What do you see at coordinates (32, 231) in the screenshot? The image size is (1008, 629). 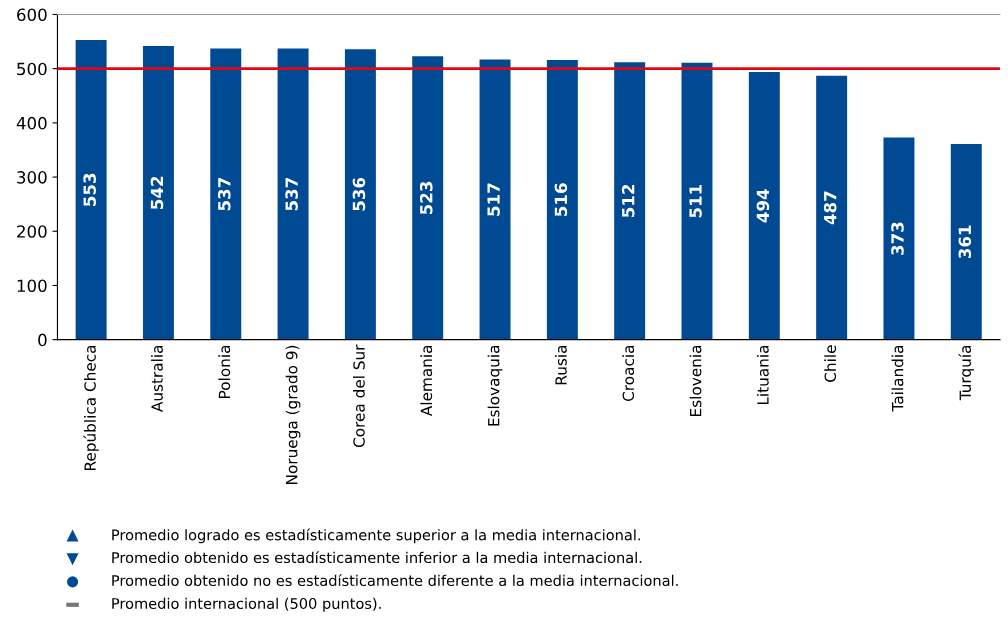 I see `y-tick-label: 200` at bounding box center [32, 231].